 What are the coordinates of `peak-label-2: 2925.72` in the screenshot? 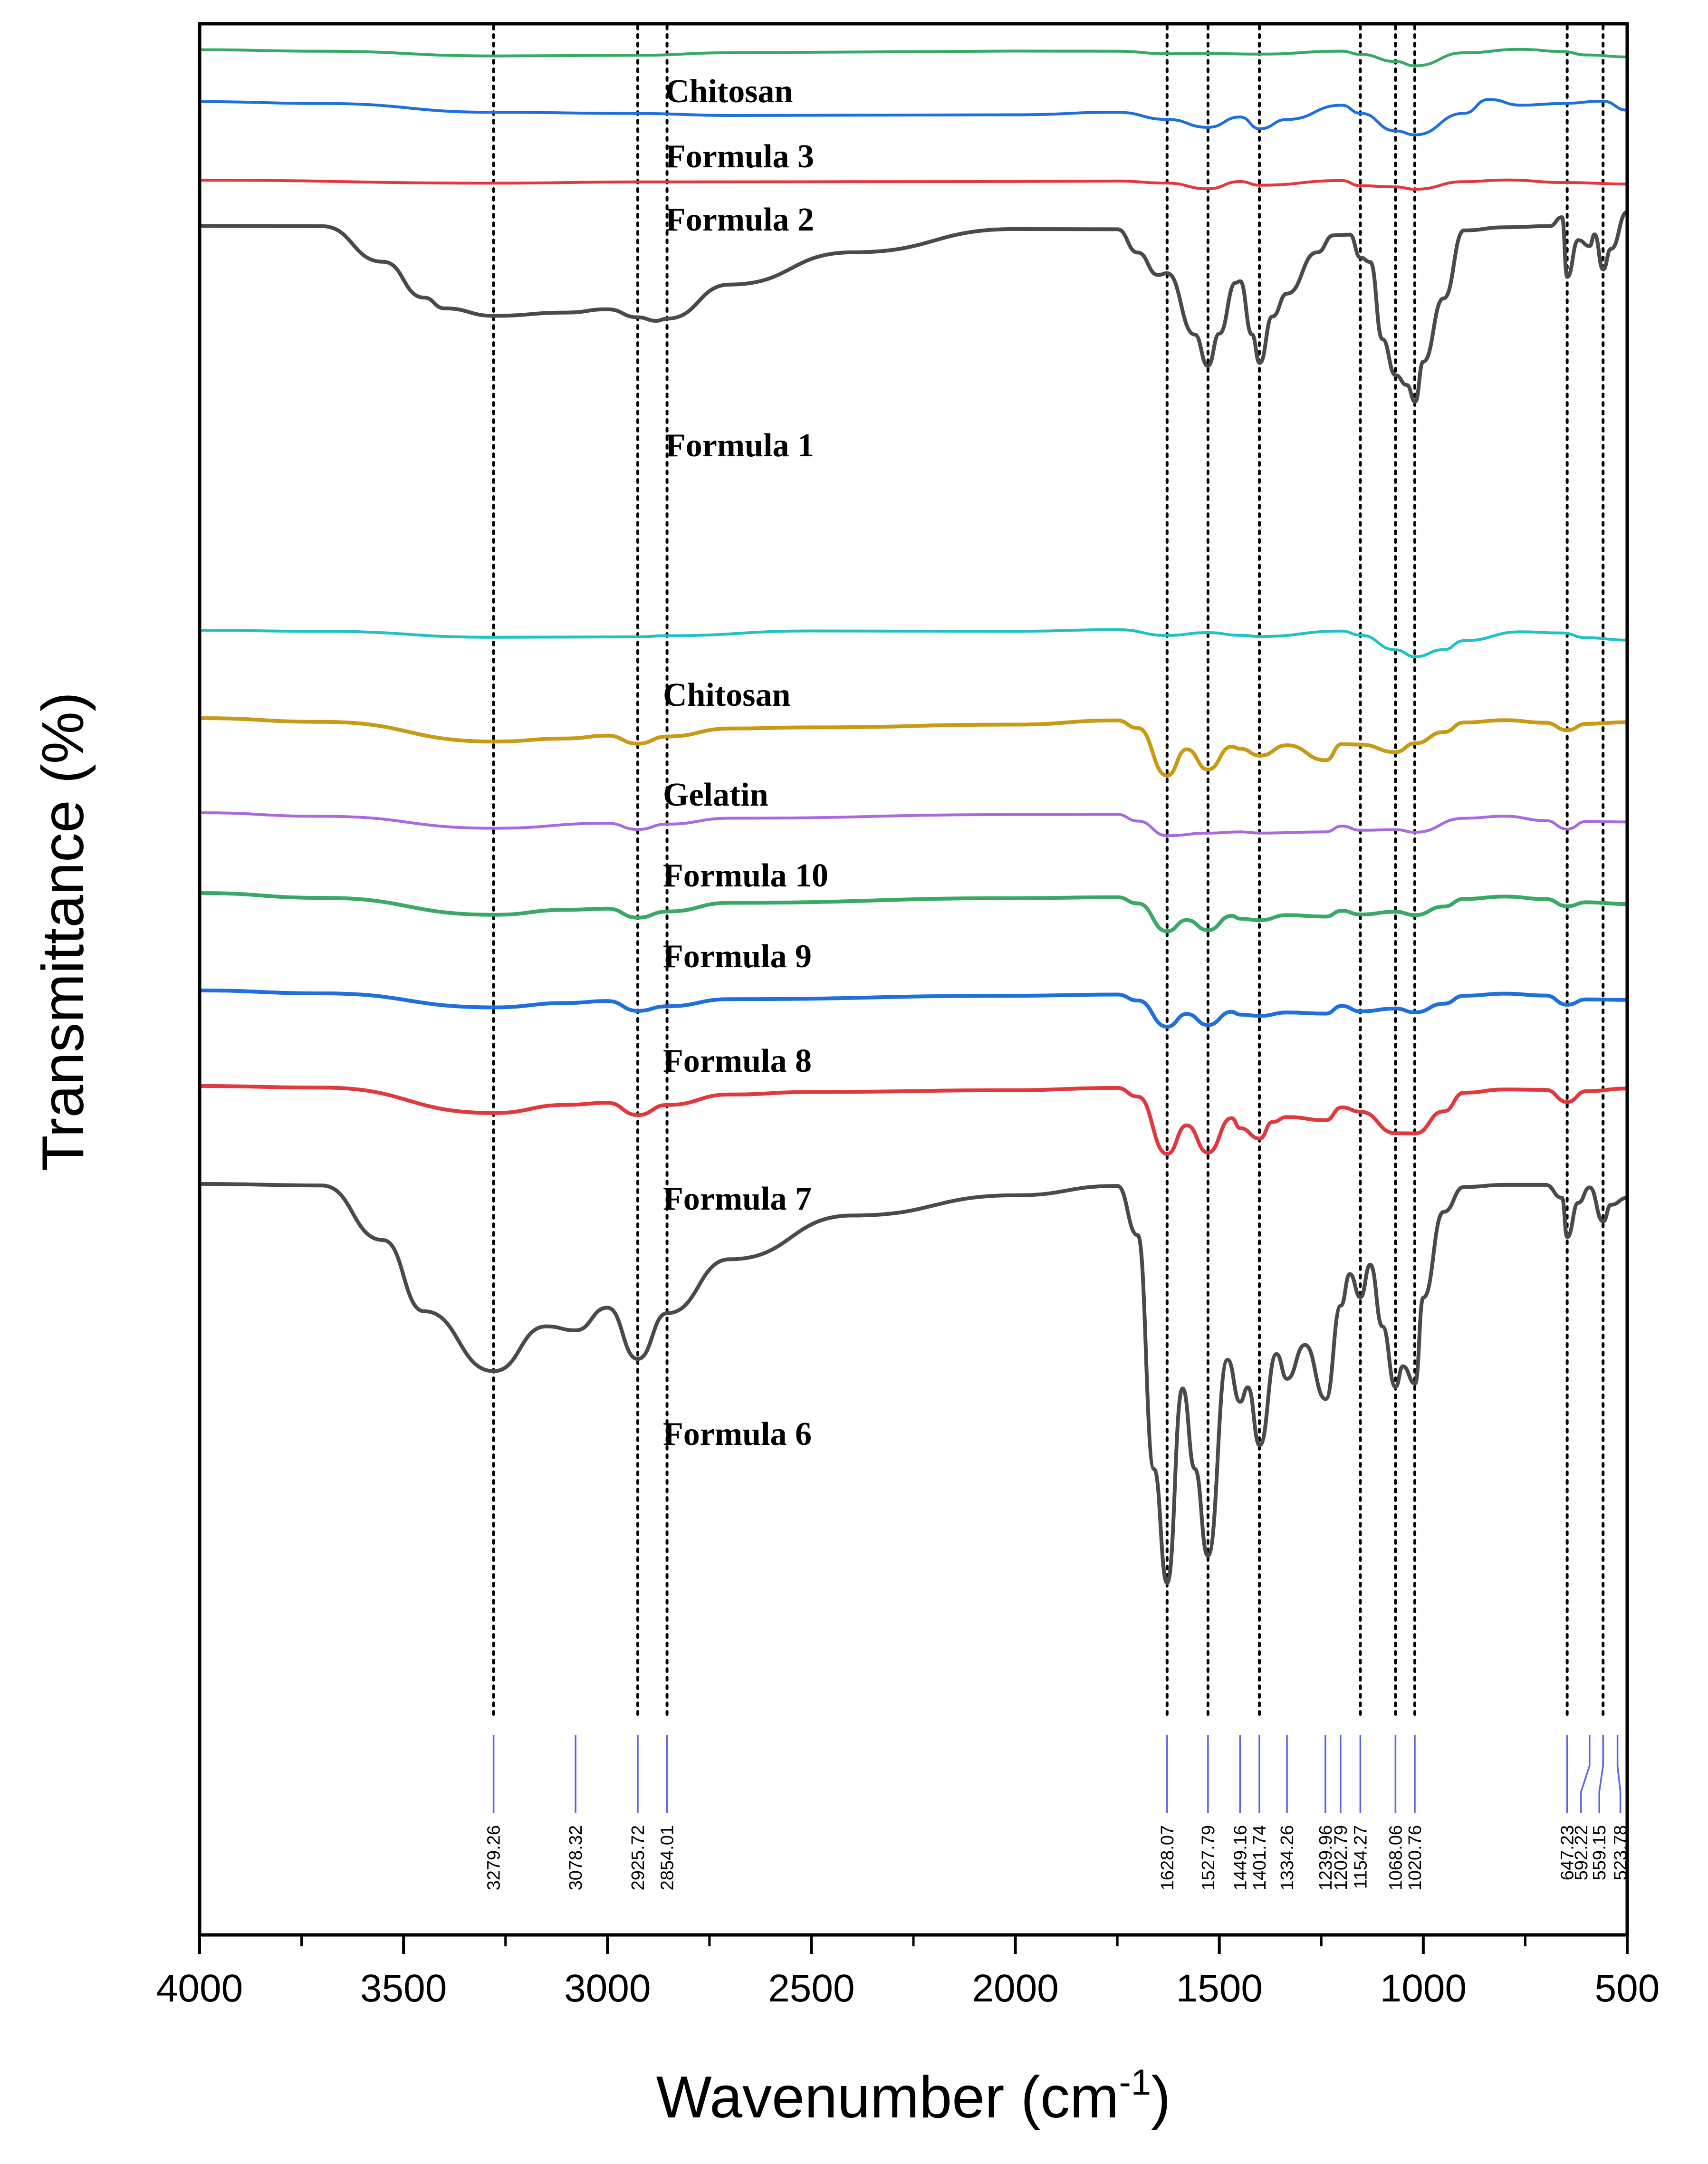 It's located at (638, 1858).